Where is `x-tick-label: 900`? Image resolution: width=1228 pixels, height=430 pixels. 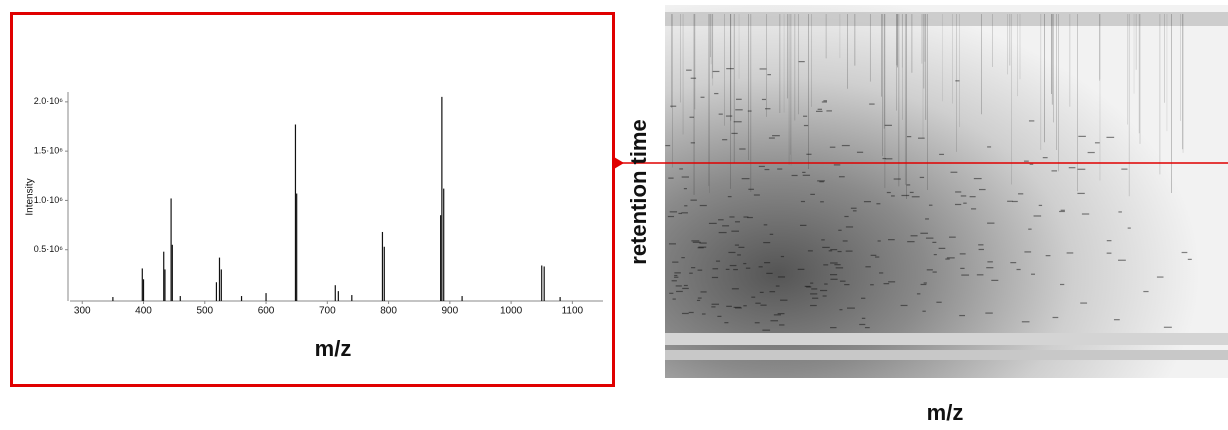
x-tick-label: 900 is located at coordinates (449, 311).